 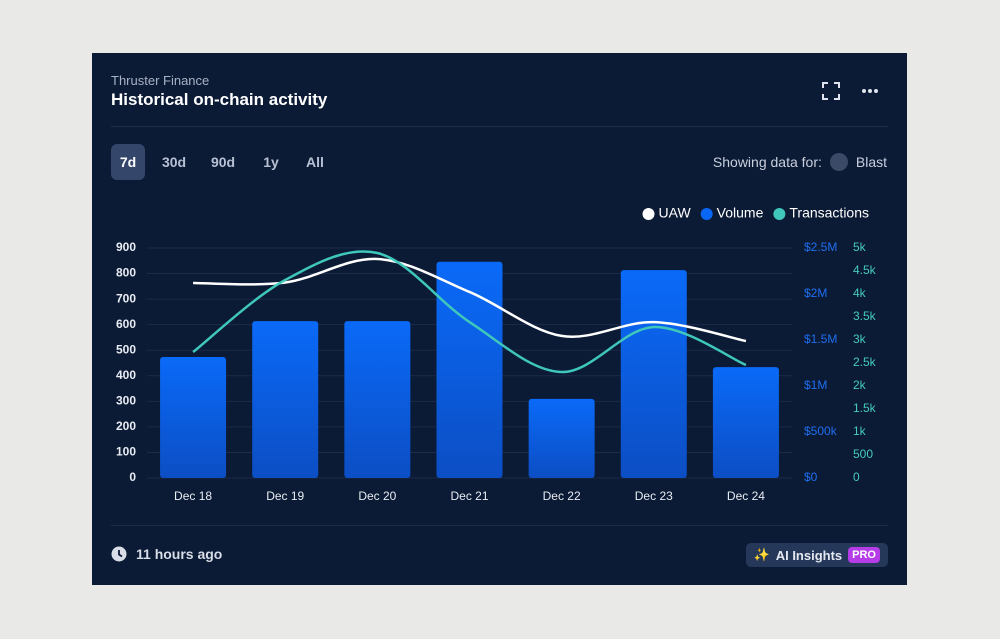 I want to click on x-tick-label: Dec 19, so click(x=285, y=496).